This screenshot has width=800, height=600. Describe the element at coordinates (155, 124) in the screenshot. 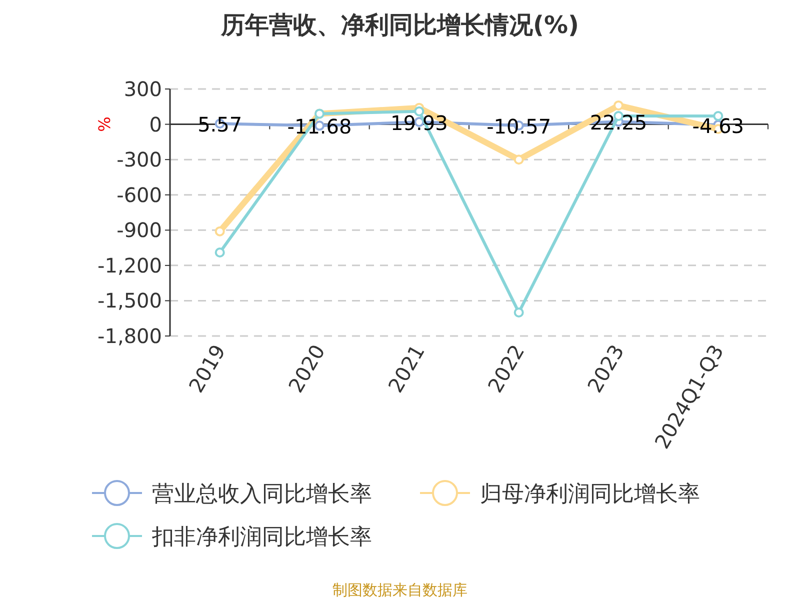

I see `y-tick-label: 0` at that location.